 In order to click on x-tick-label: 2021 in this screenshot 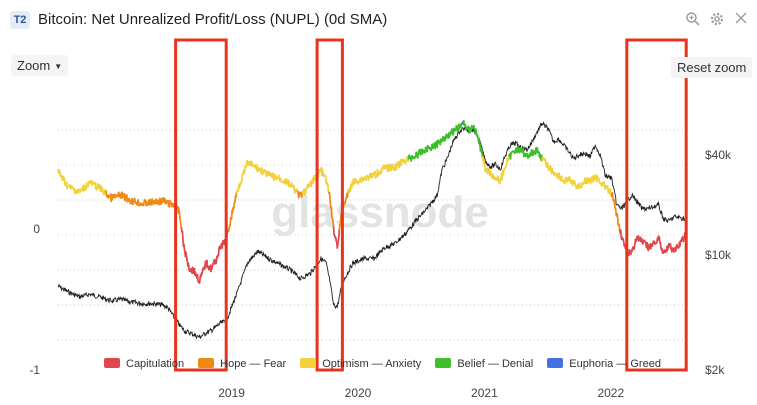, I will do `click(484, 393)`.